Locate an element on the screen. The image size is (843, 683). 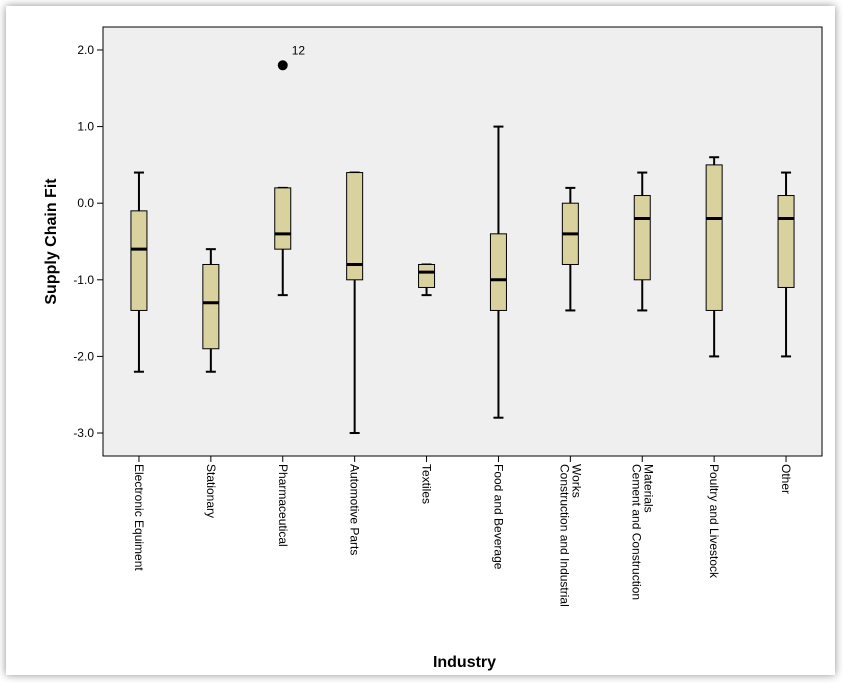
y-axis-title: Supply Chain Fit is located at coordinates (51, 241).